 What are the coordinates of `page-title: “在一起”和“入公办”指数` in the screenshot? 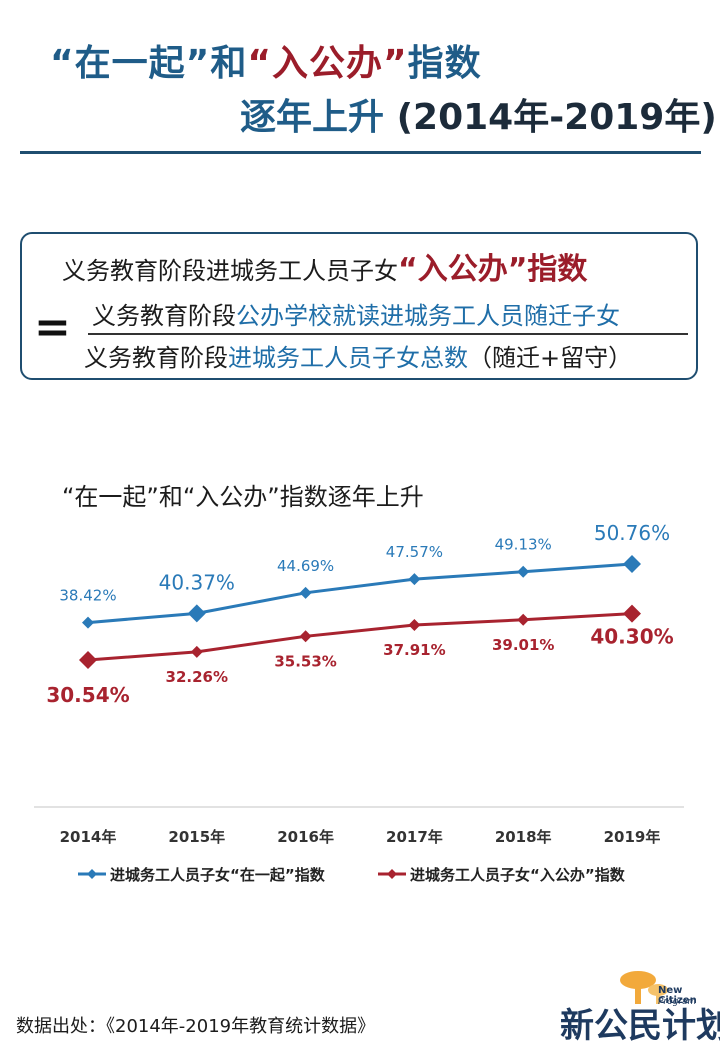 It's located at (266, 60).